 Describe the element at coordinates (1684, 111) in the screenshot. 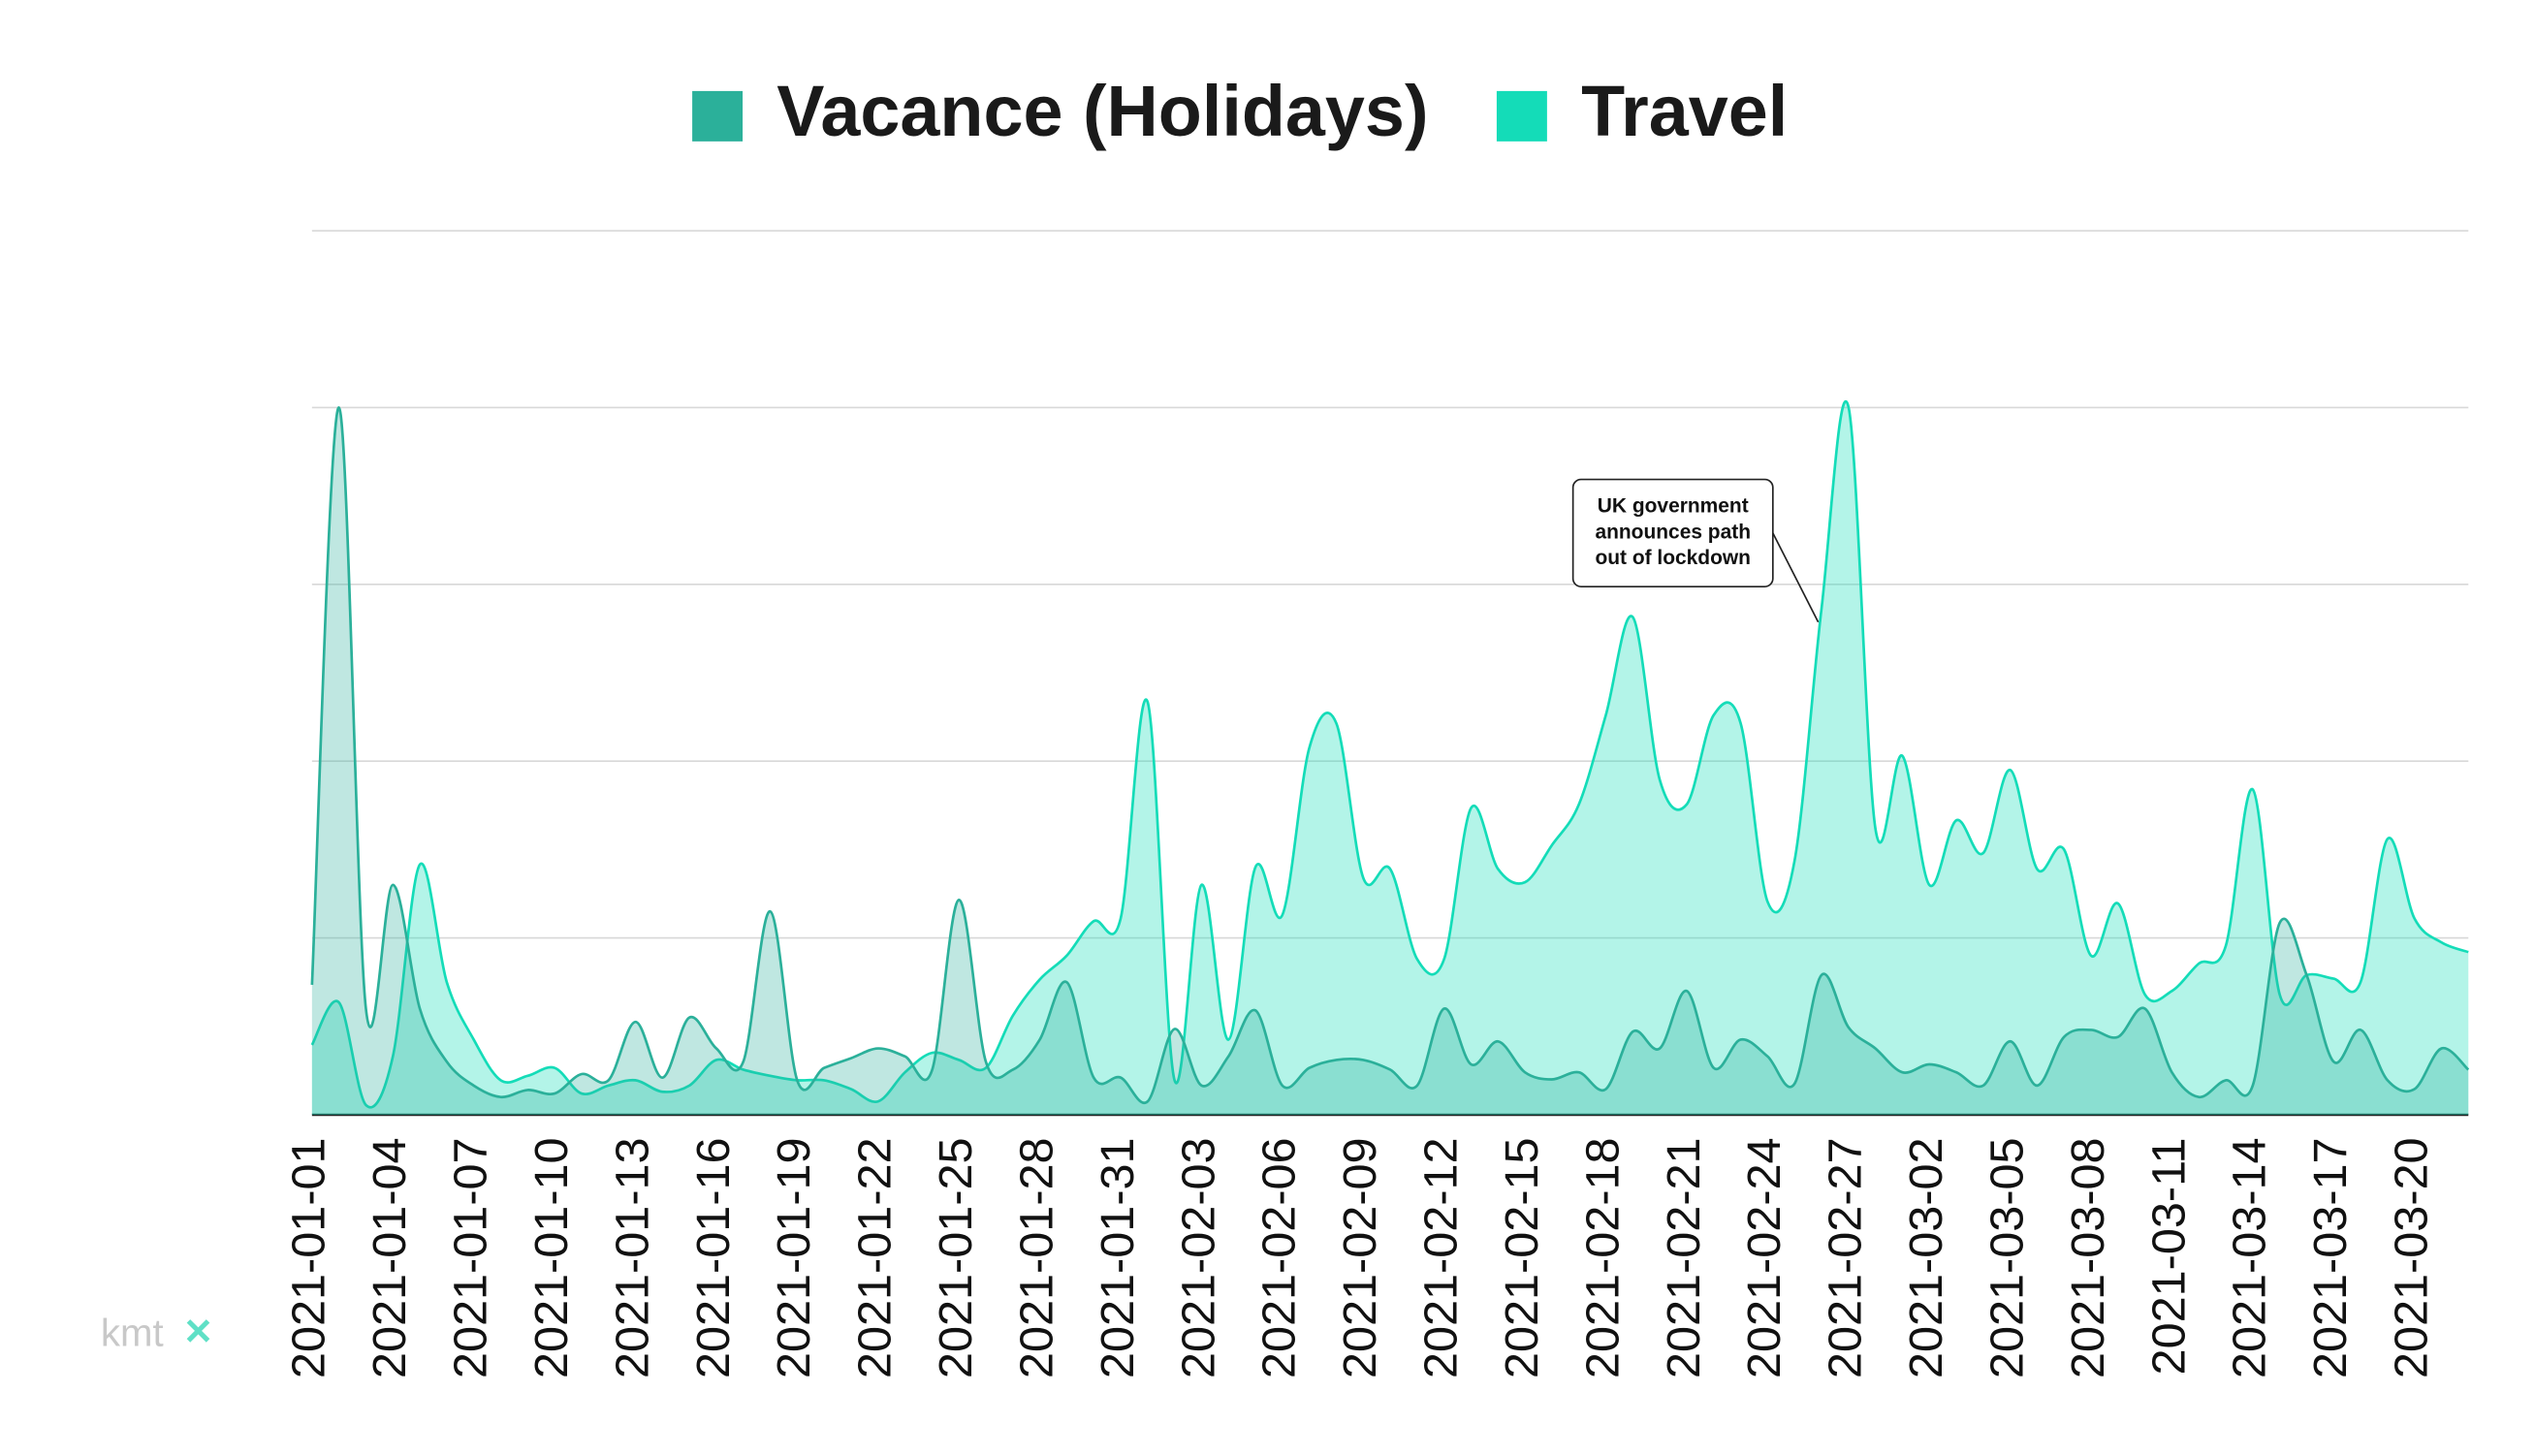

I see `legend-label: Travel` at that location.